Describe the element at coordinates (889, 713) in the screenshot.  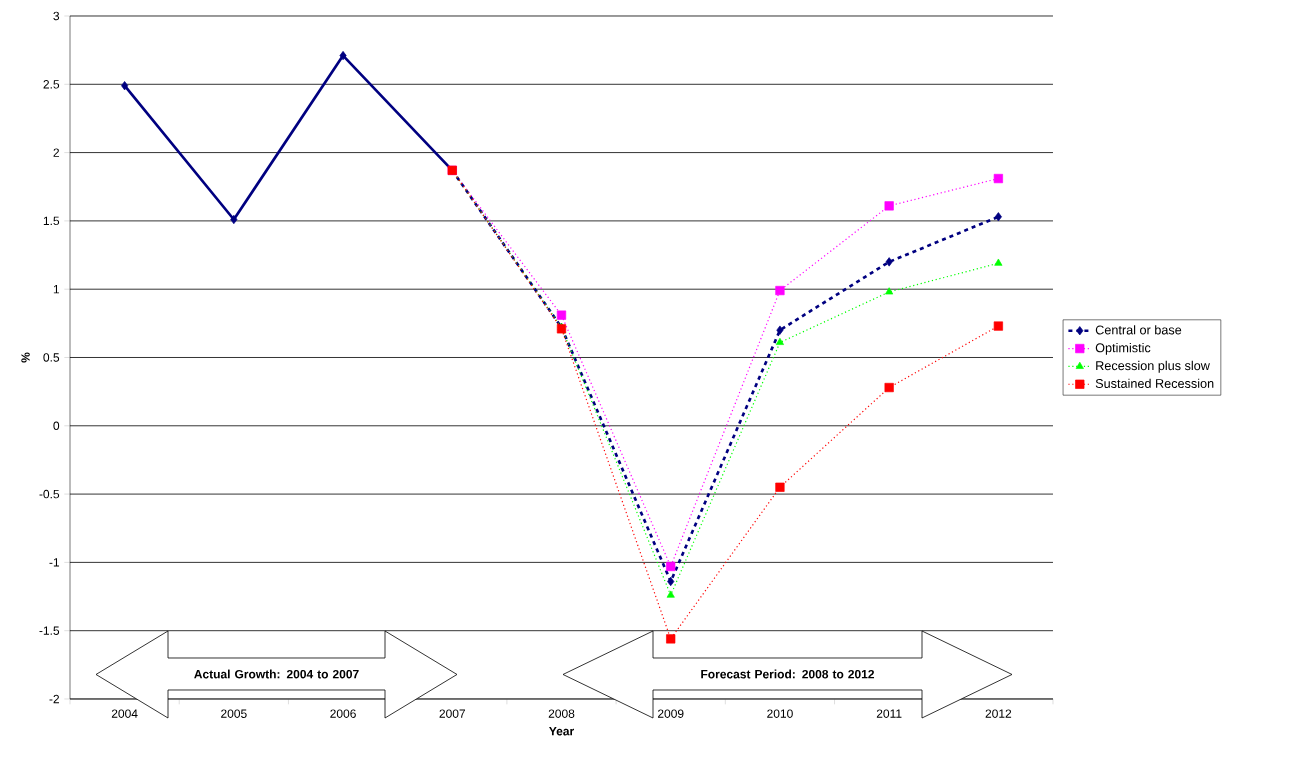
I see `x-tick-label: 2011` at that location.